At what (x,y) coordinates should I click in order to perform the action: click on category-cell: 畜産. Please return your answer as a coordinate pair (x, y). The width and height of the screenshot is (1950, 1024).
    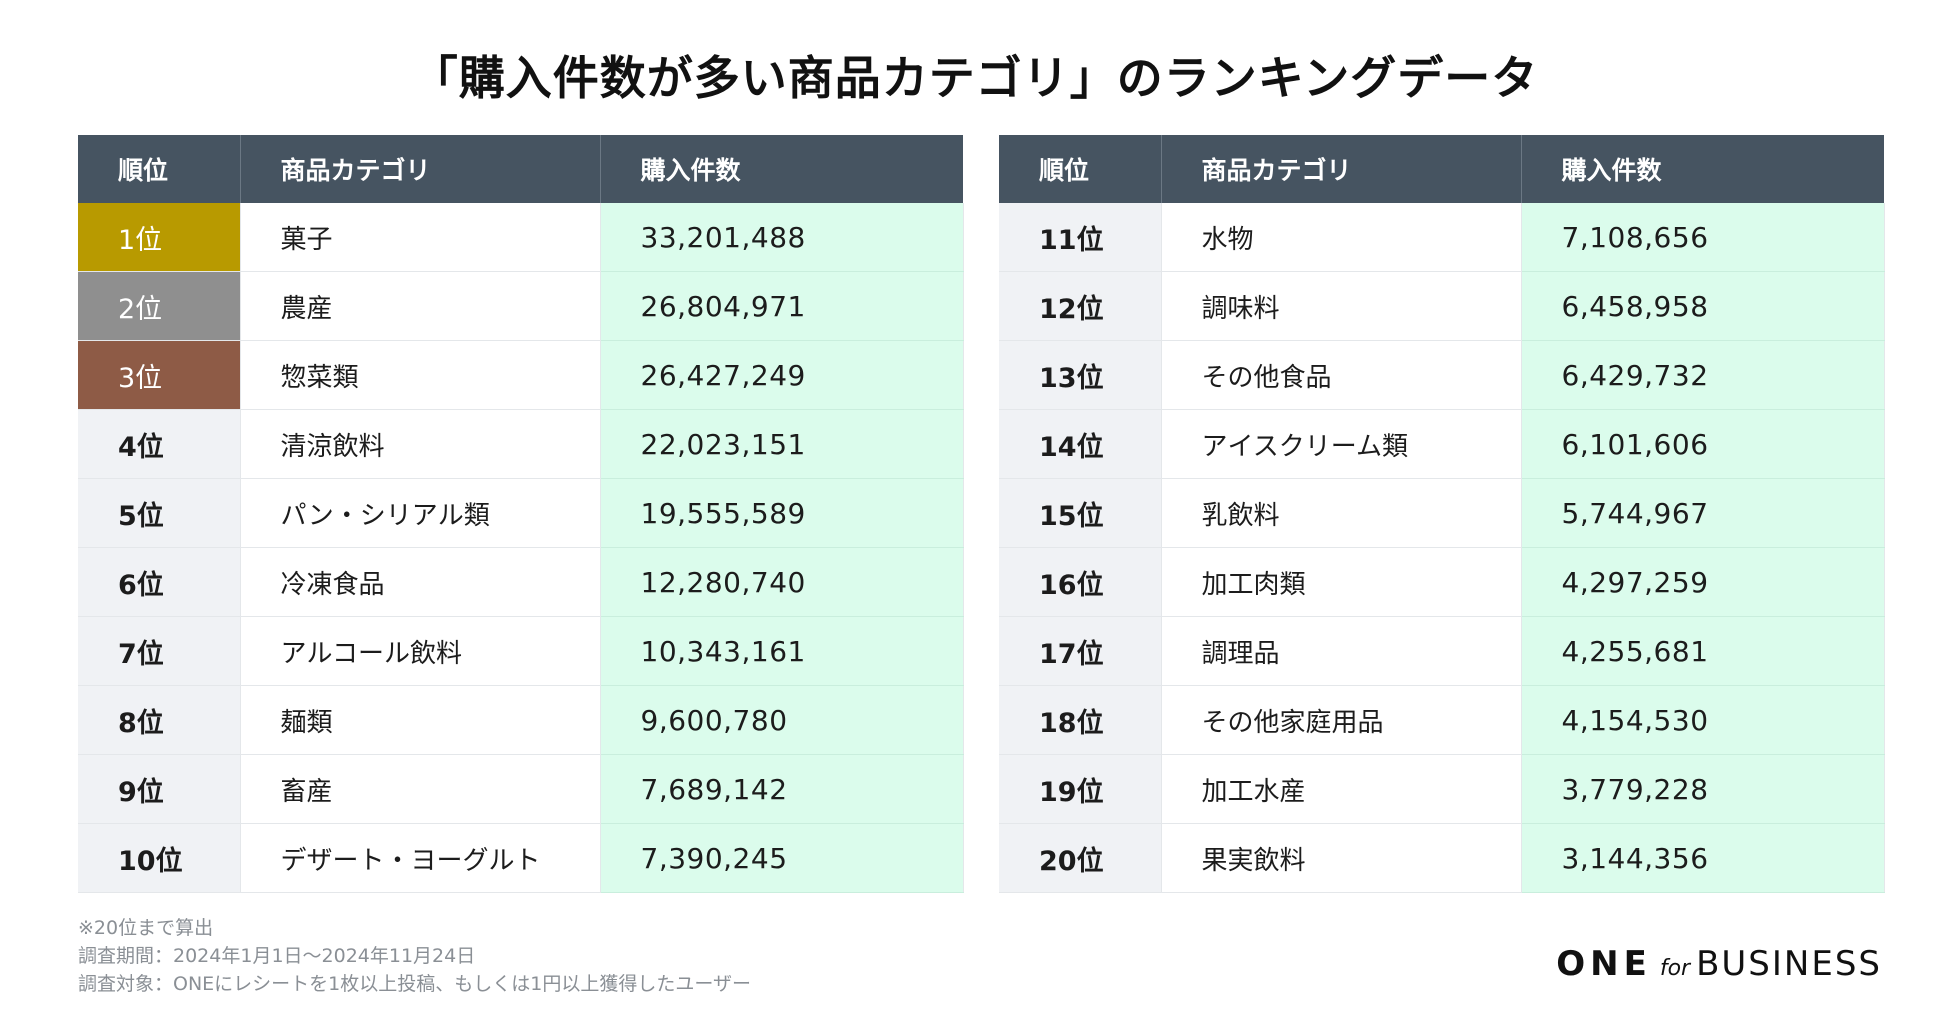
    Looking at the image, I should click on (420, 789).